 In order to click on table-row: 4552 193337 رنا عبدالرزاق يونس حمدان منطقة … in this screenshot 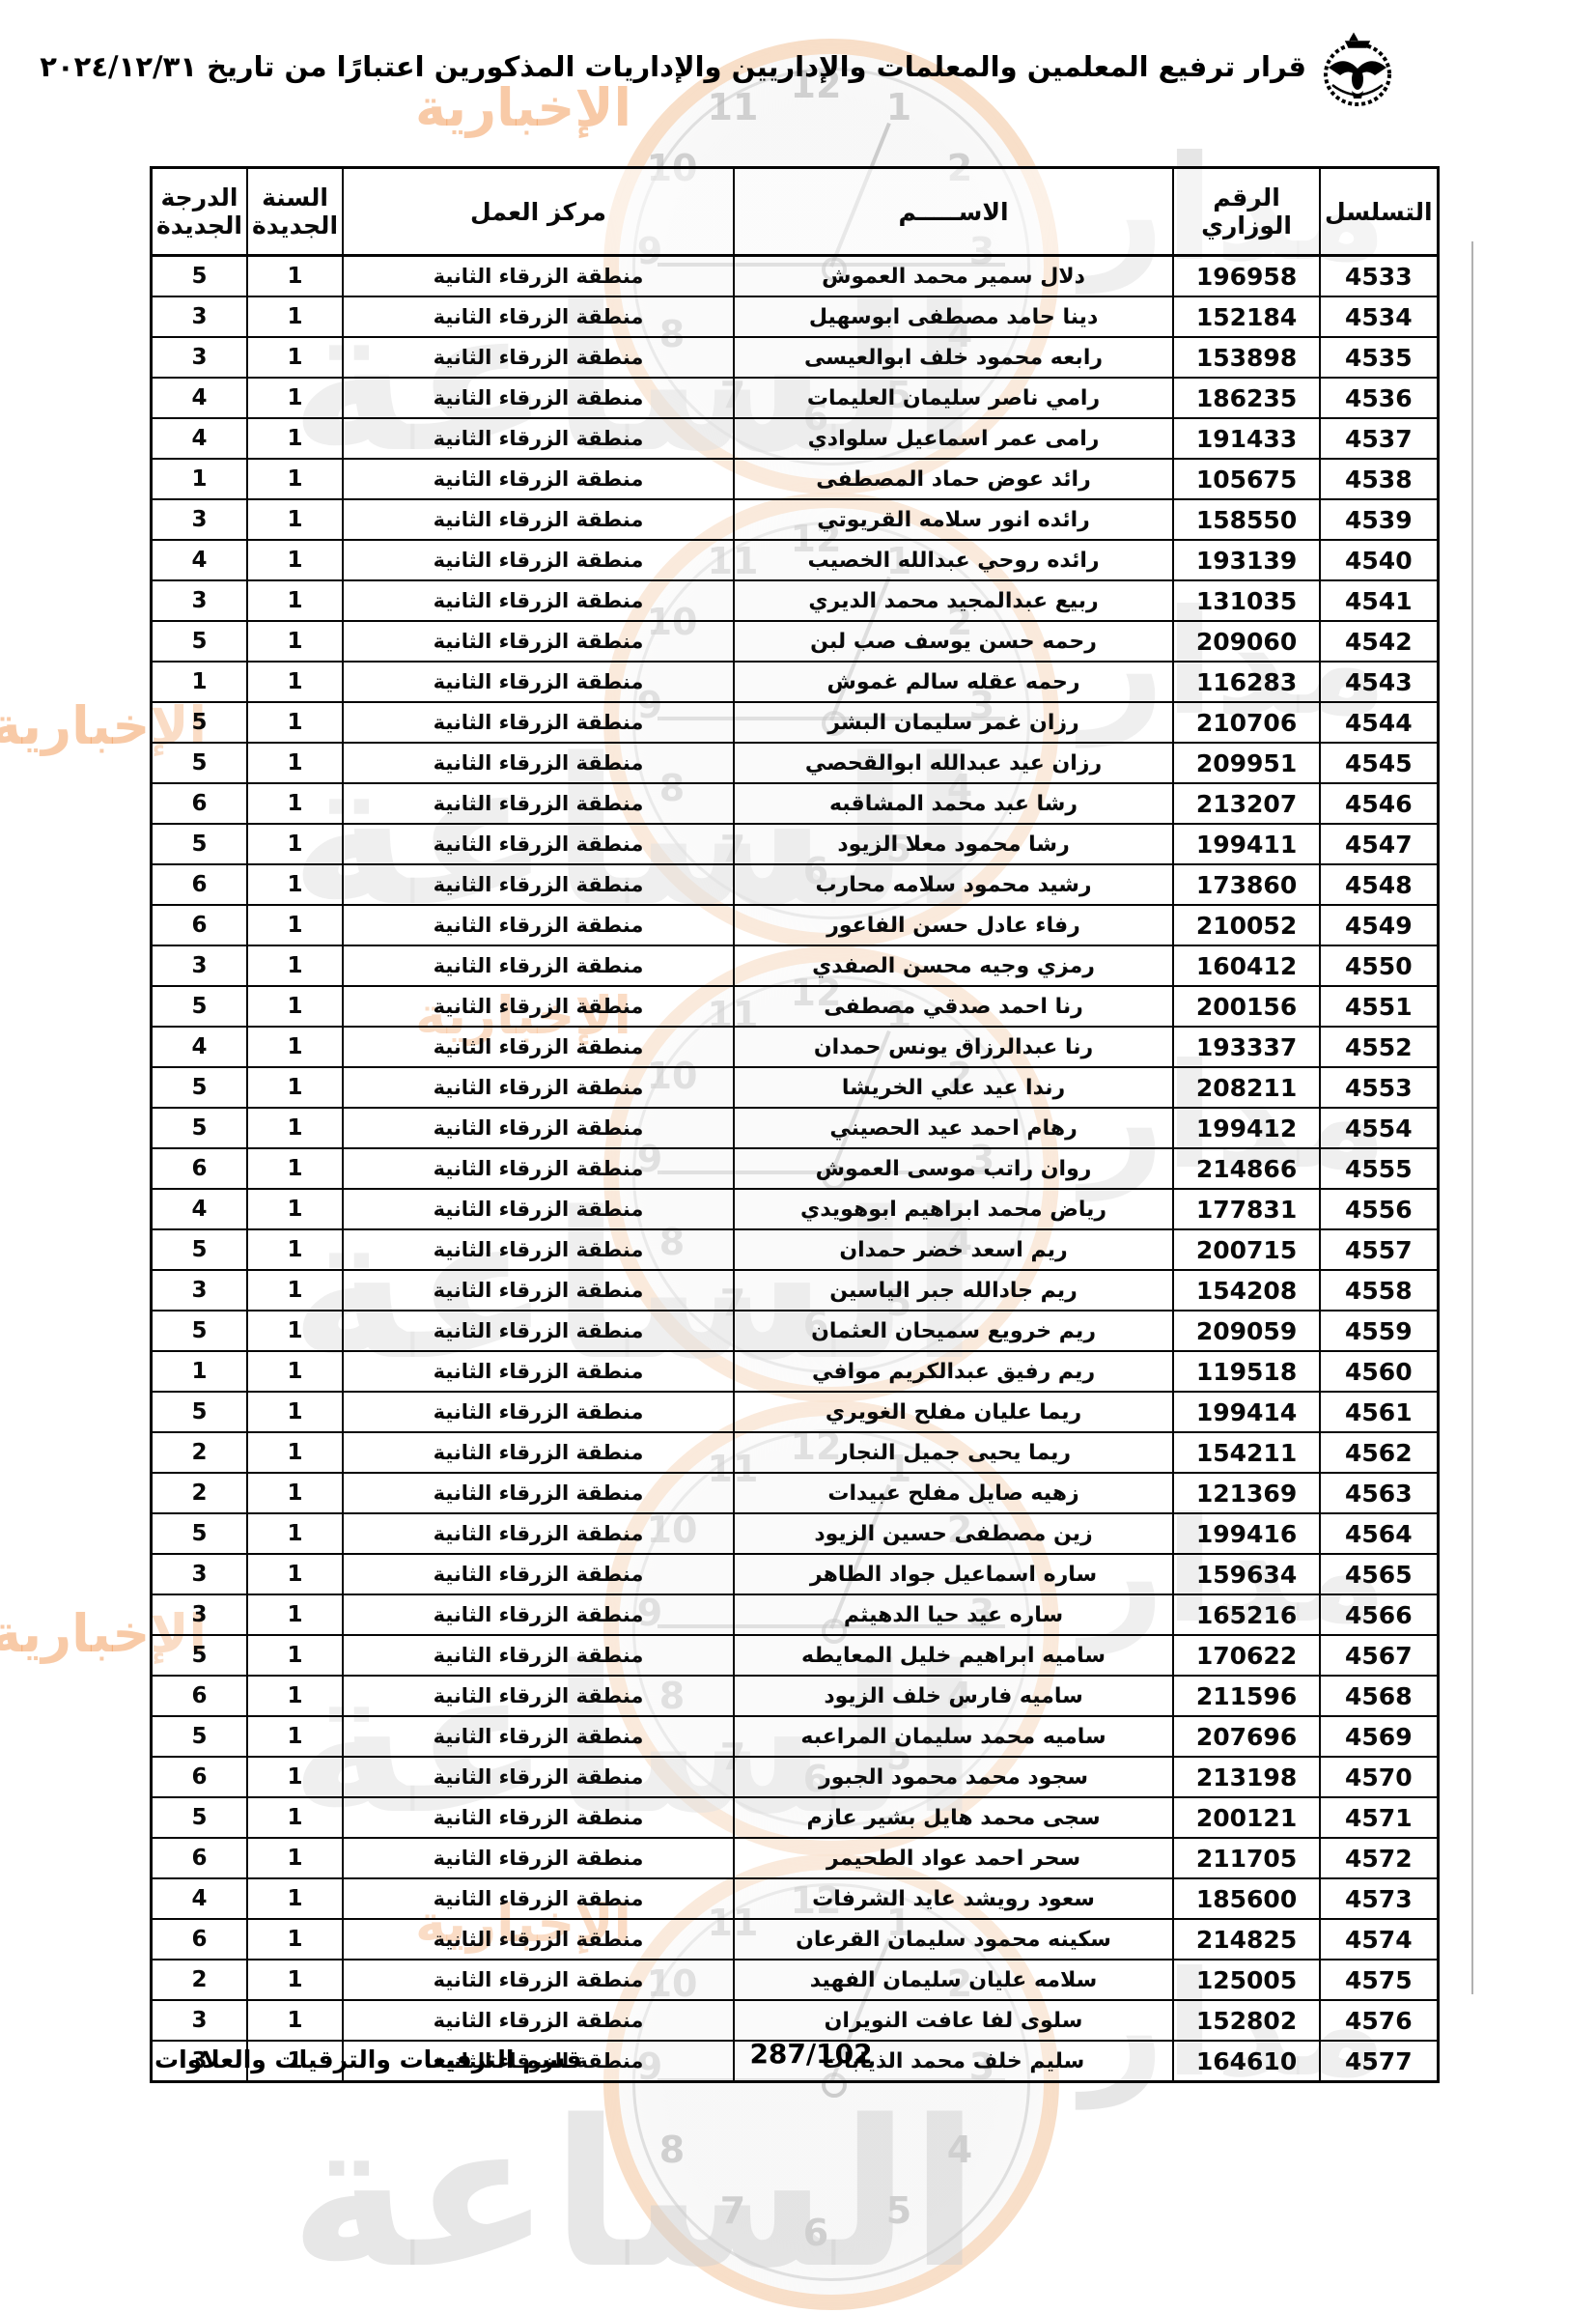, I will do `click(795, 1047)`.